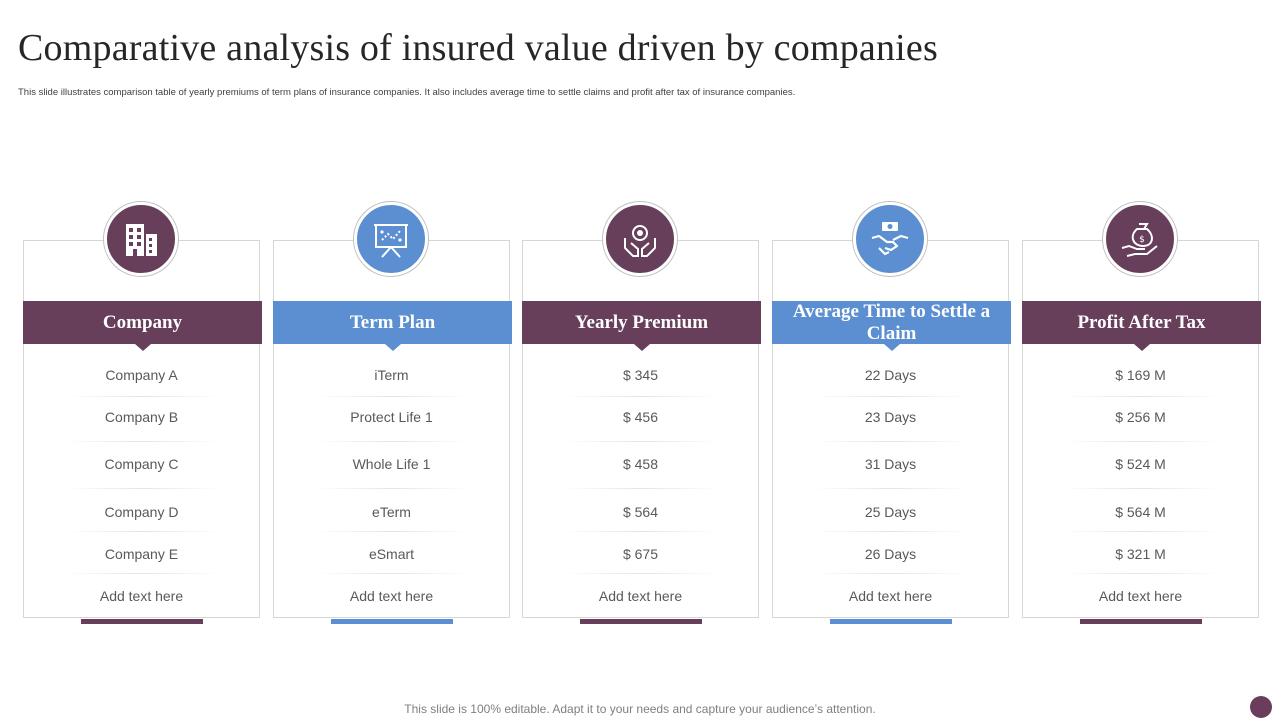  What do you see at coordinates (1140, 554) in the screenshot?
I see `table-cell: $ 321 M` at bounding box center [1140, 554].